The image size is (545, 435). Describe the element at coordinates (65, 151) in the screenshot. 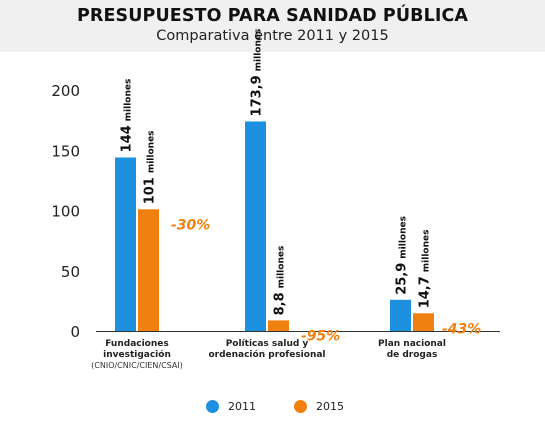

I see `y-tick-label: 150` at that location.